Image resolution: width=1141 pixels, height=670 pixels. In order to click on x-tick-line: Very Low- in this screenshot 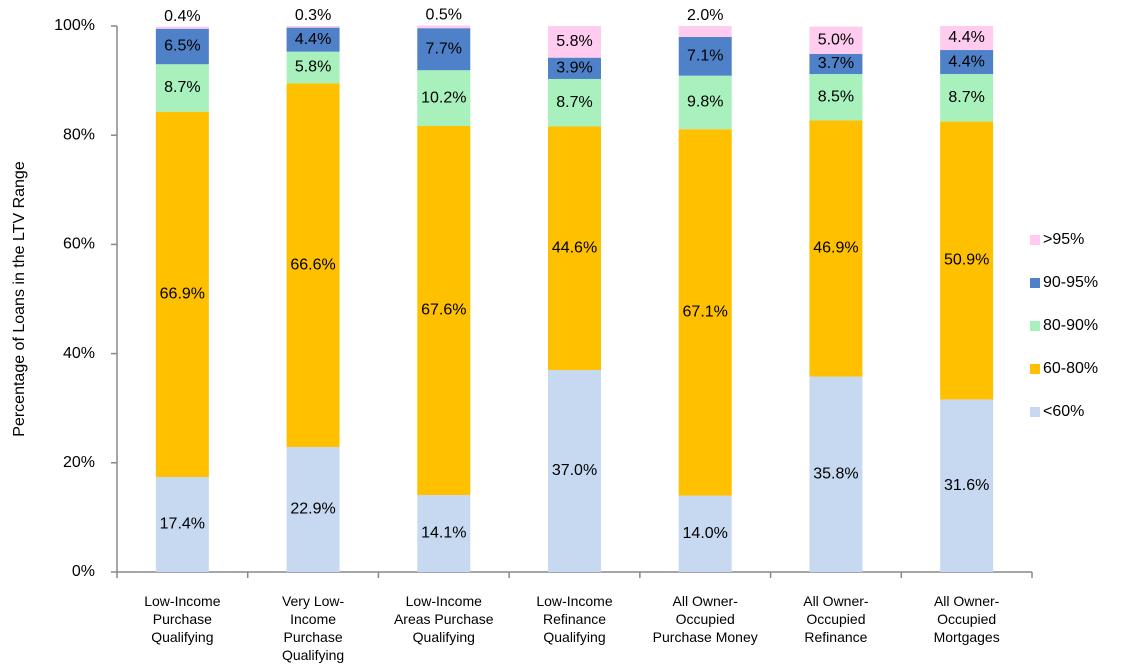, I will do `click(313, 601)`.